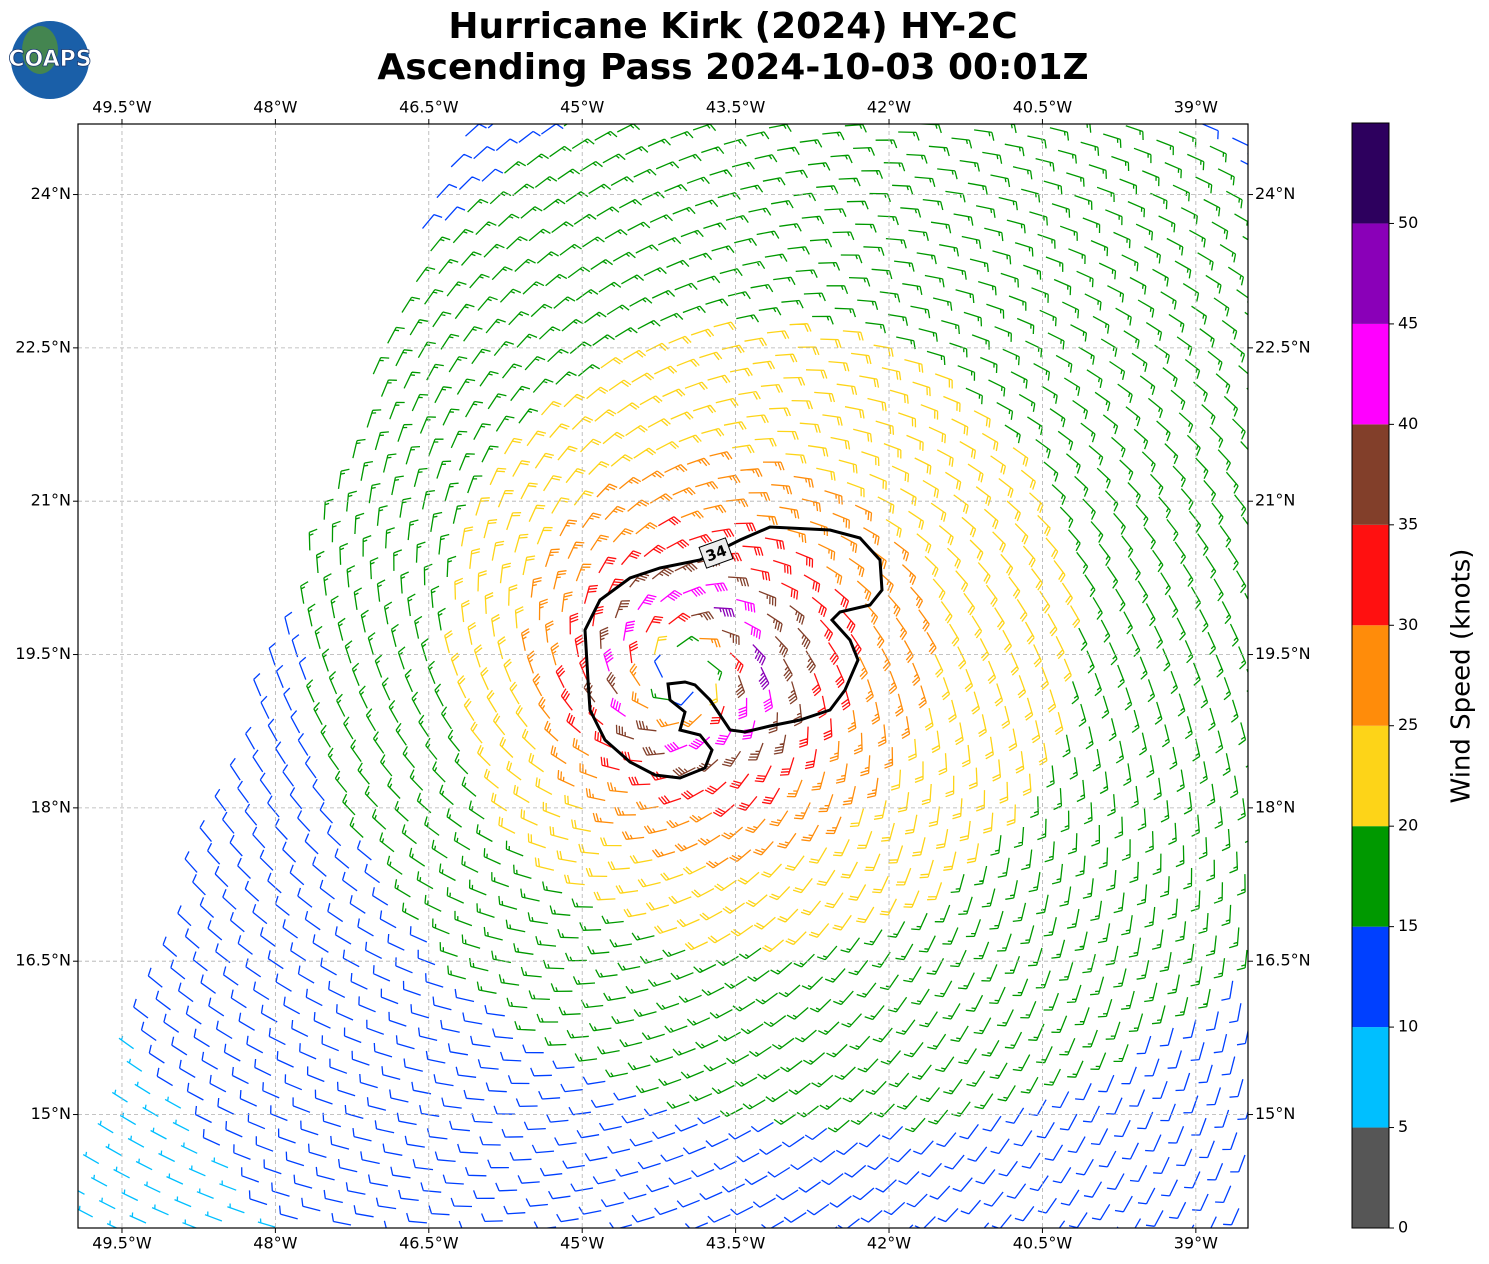  Describe the element at coordinates (1408, 523) in the screenshot. I see `colorbar-tick-label: 35` at that location.